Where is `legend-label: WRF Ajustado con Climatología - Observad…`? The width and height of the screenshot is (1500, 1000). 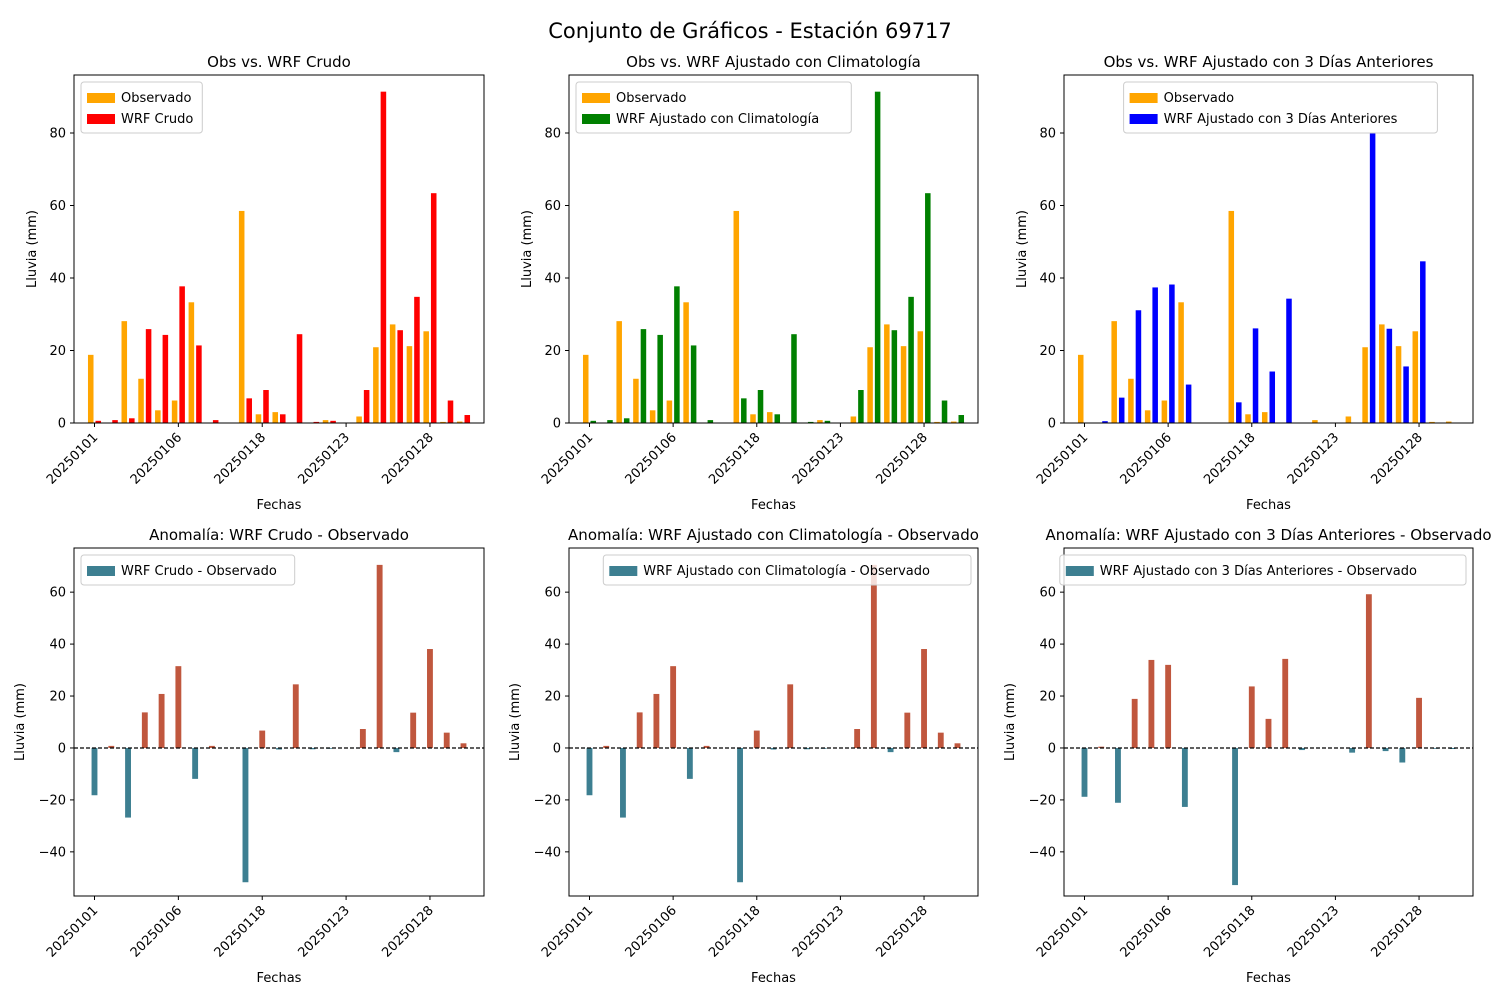 legend-label: WRF Ajustado con Climatología - Observad… is located at coordinates (786, 571).